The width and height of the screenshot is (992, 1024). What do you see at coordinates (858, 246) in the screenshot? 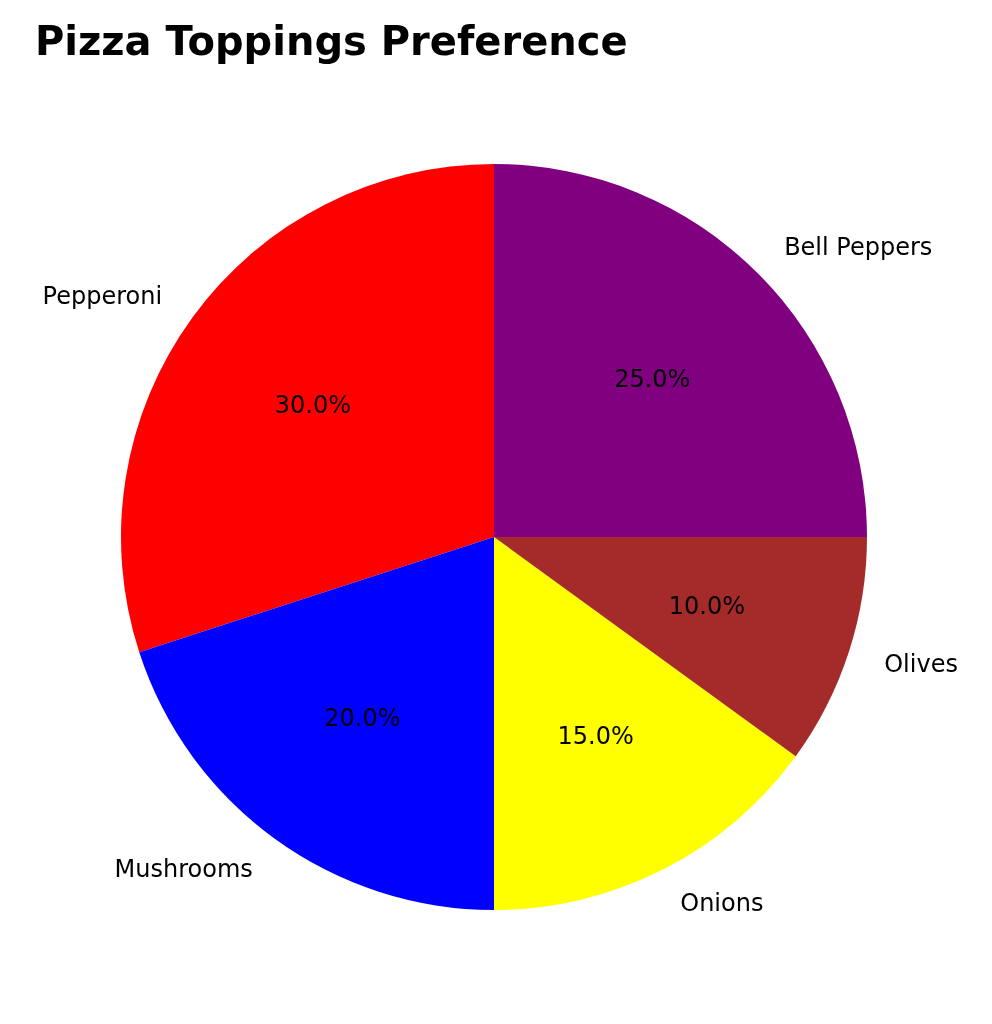
I see `slice-label: Bell Peppers` at bounding box center [858, 246].